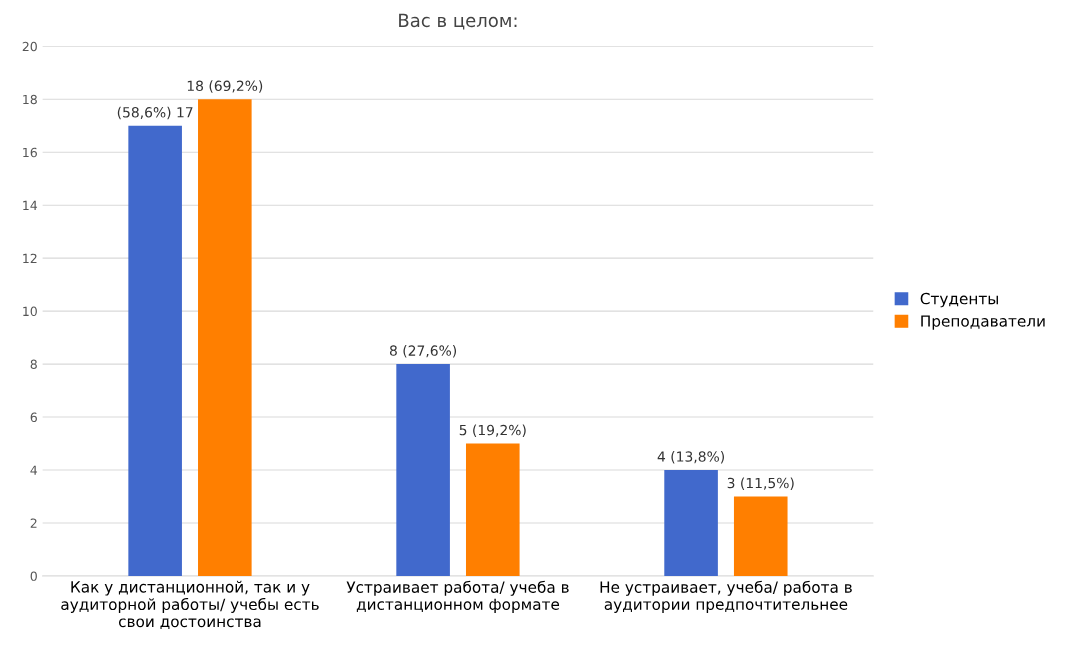 The width and height of the screenshot is (1065, 662). What do you see at coordinates (690, 457) in the screenshot?
I see `data-label: 4 (13,8%)` at bounding box center [690, 457].